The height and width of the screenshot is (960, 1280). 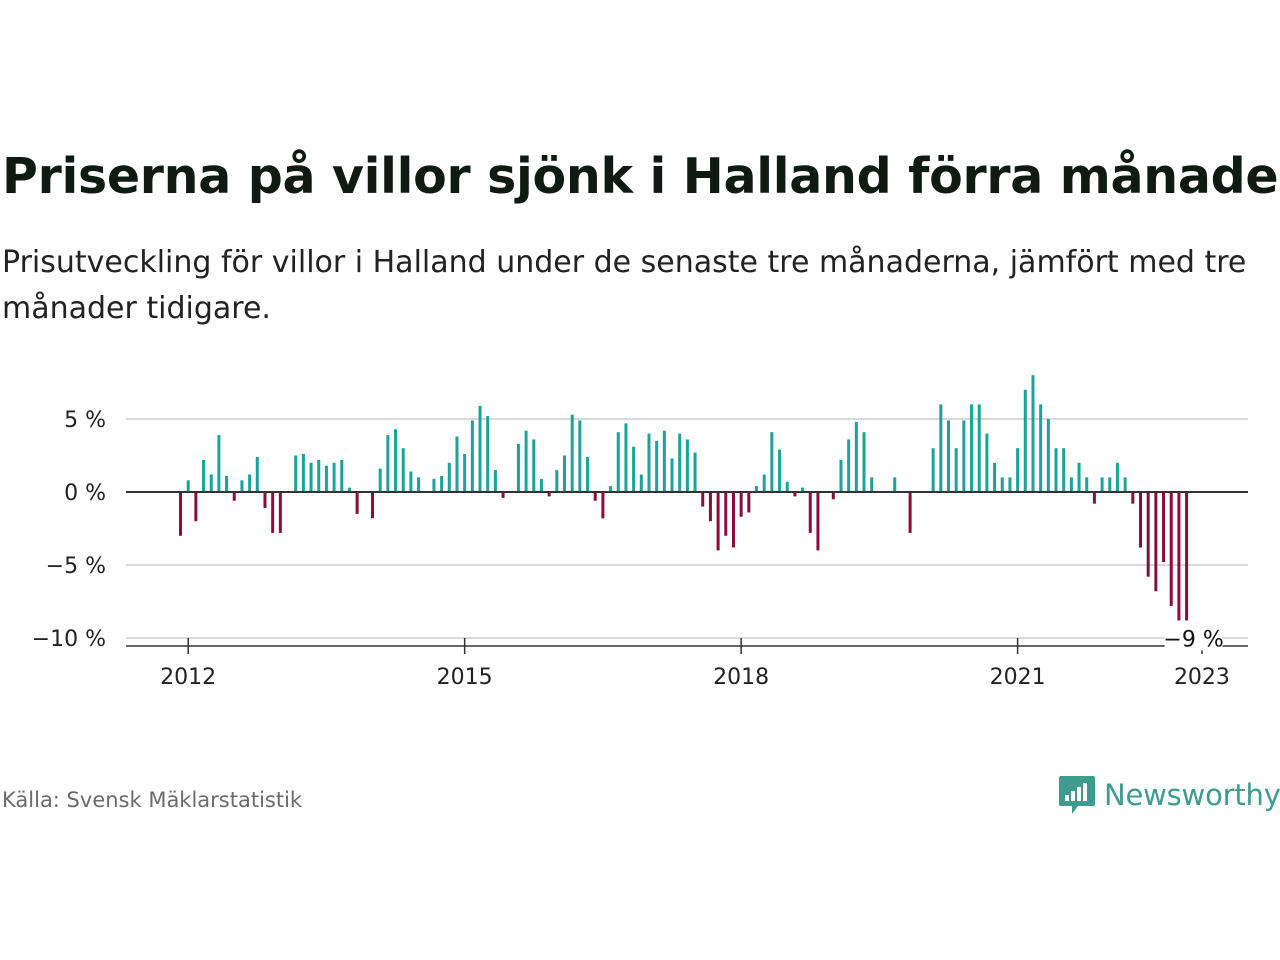 What do you see at coordinates (1169, 795) in the screenshot?
I see `brand-logo: Newsworthy` at bounding box center [1169, 795].